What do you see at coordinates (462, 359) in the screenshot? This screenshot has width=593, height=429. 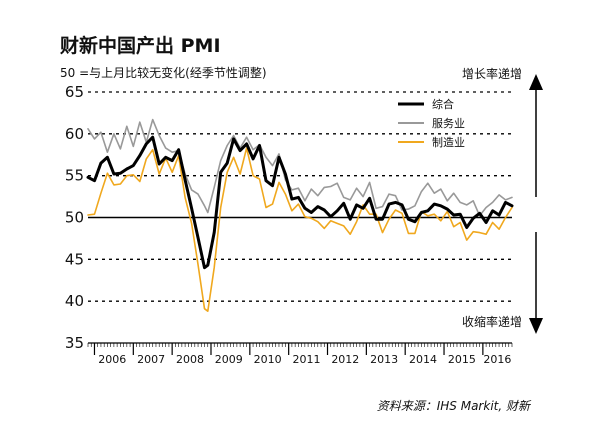 I see `year-label-2015: 2015` at bounding box center [462, 359].